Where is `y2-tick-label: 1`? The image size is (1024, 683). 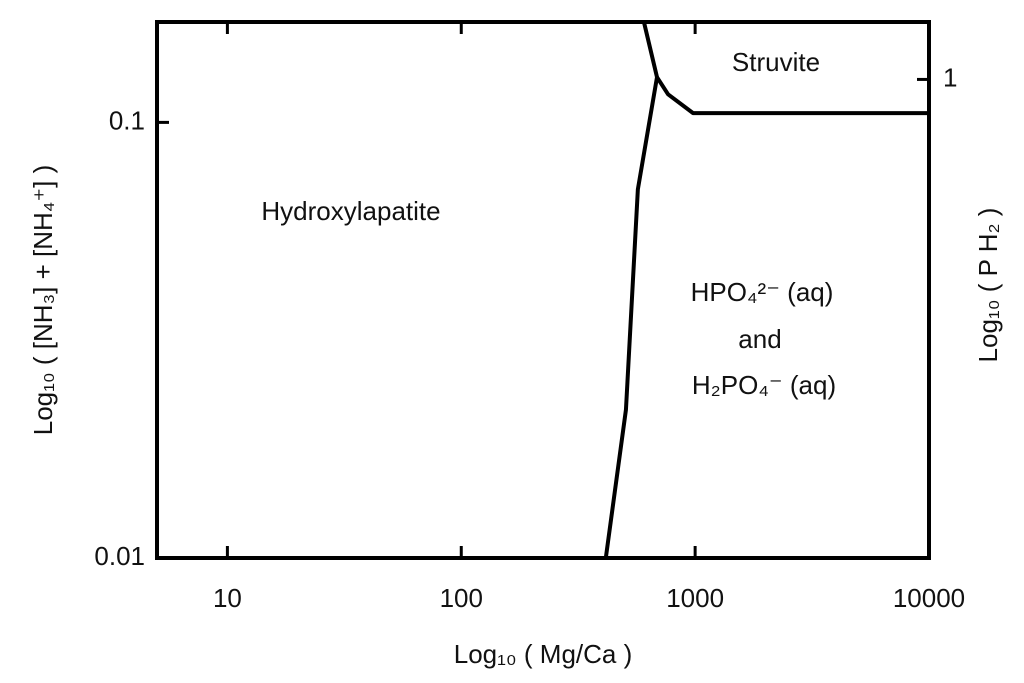
y2-tick-label: 1 is located at coordinates (950, 77).